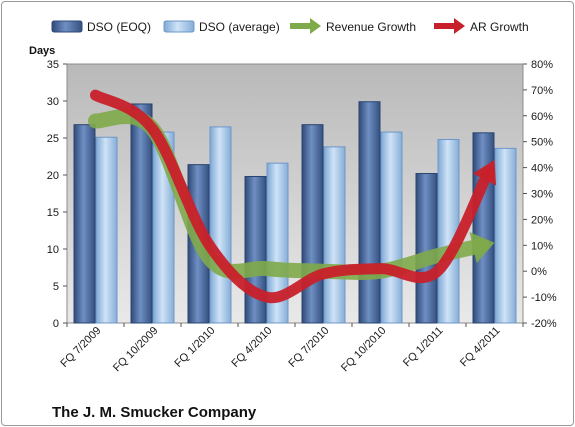  I want to click on y-tick-label: 0, so click(56, 324).